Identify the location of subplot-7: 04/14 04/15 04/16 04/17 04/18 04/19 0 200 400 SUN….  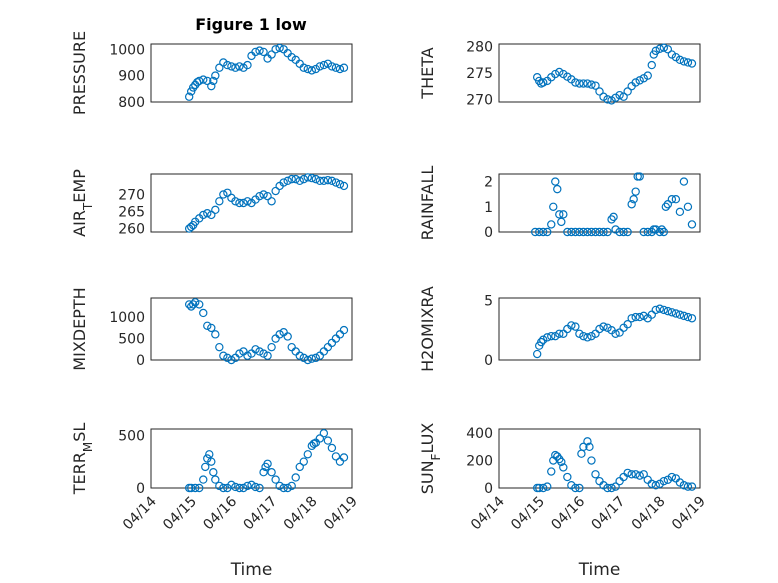
(563, 501).